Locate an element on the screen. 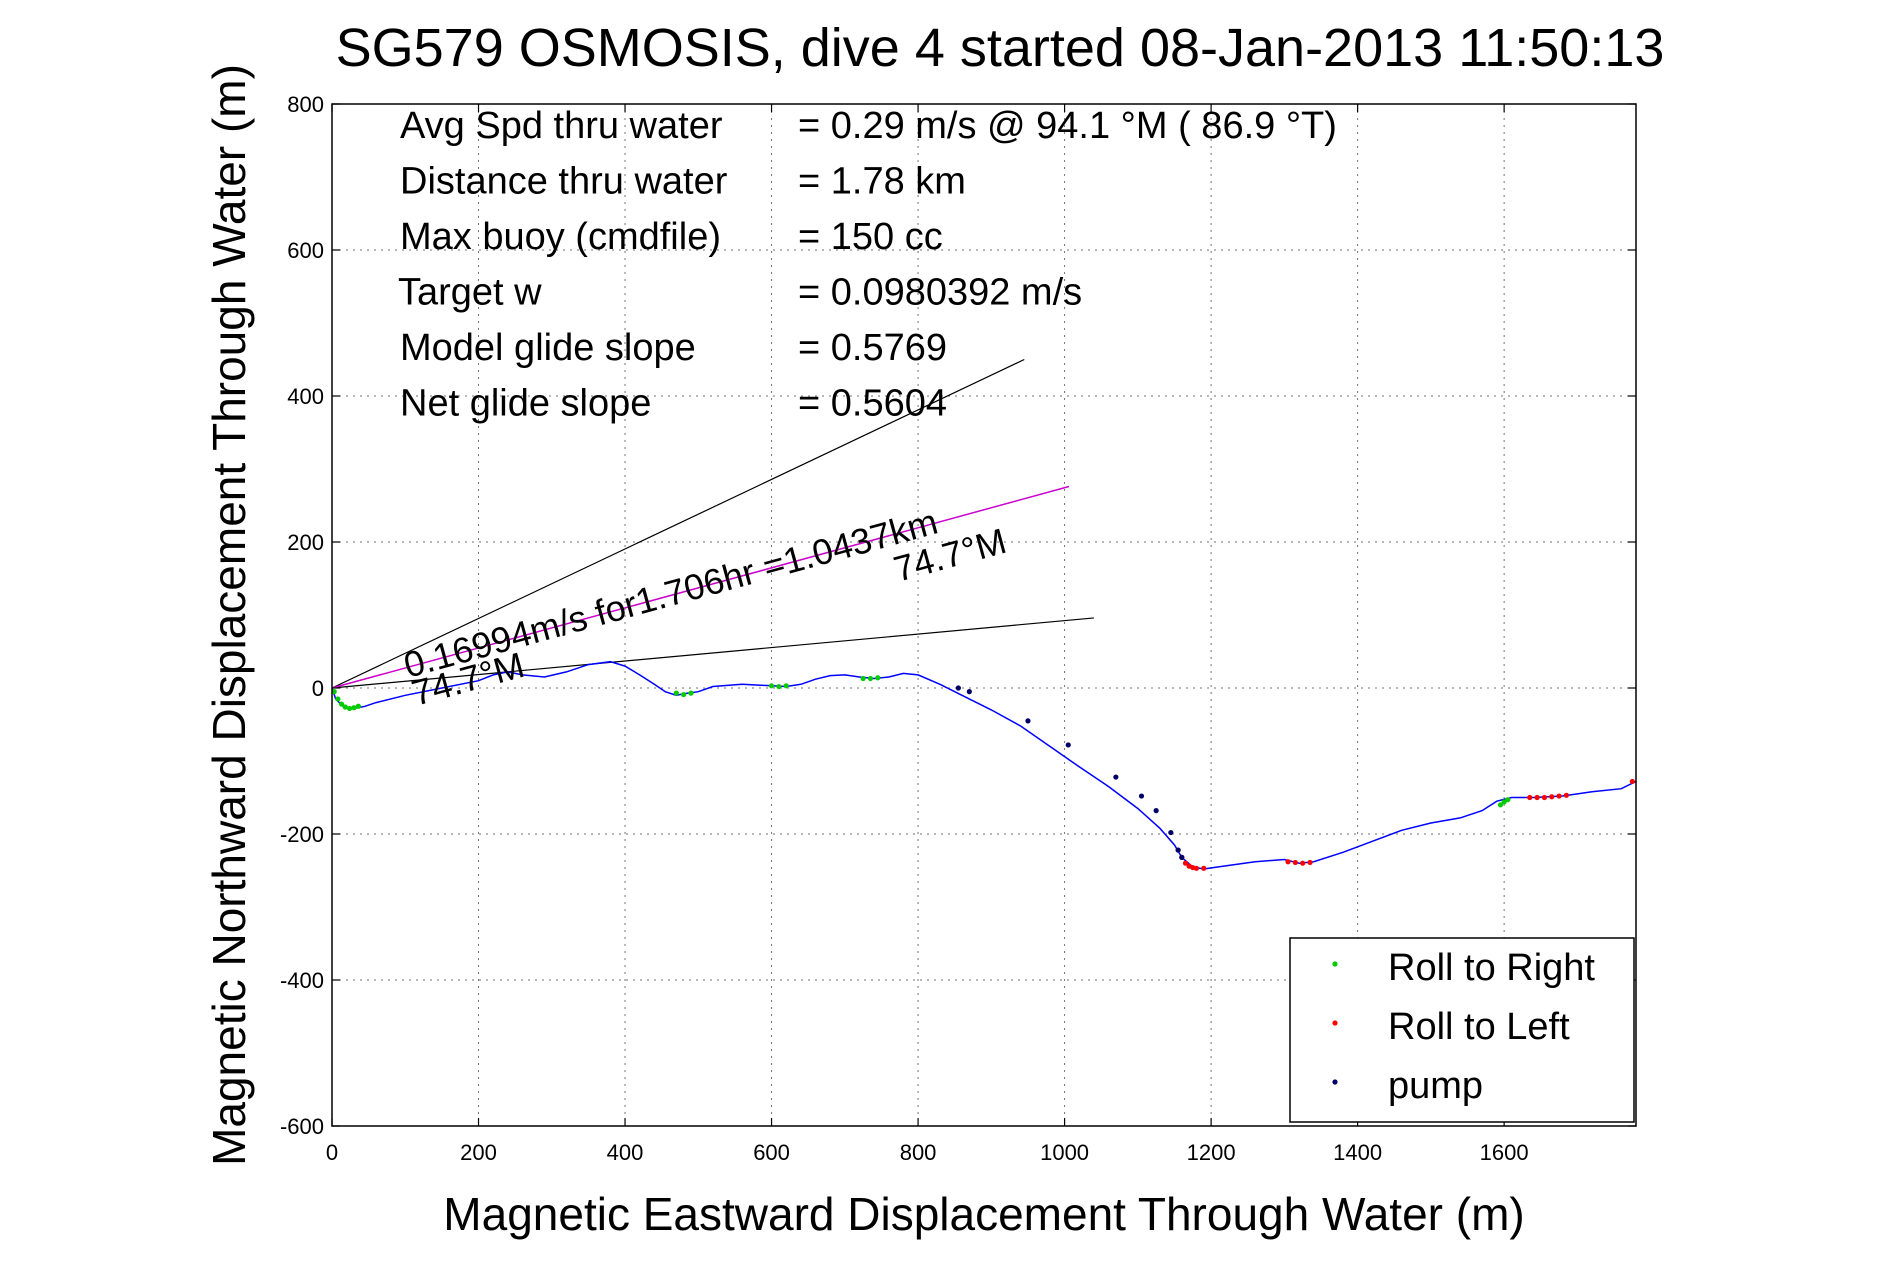 The width and height of the screenshot is (1891, 1262). info-value: = 0.0980392 m/s is located at coordinates (940, 293).